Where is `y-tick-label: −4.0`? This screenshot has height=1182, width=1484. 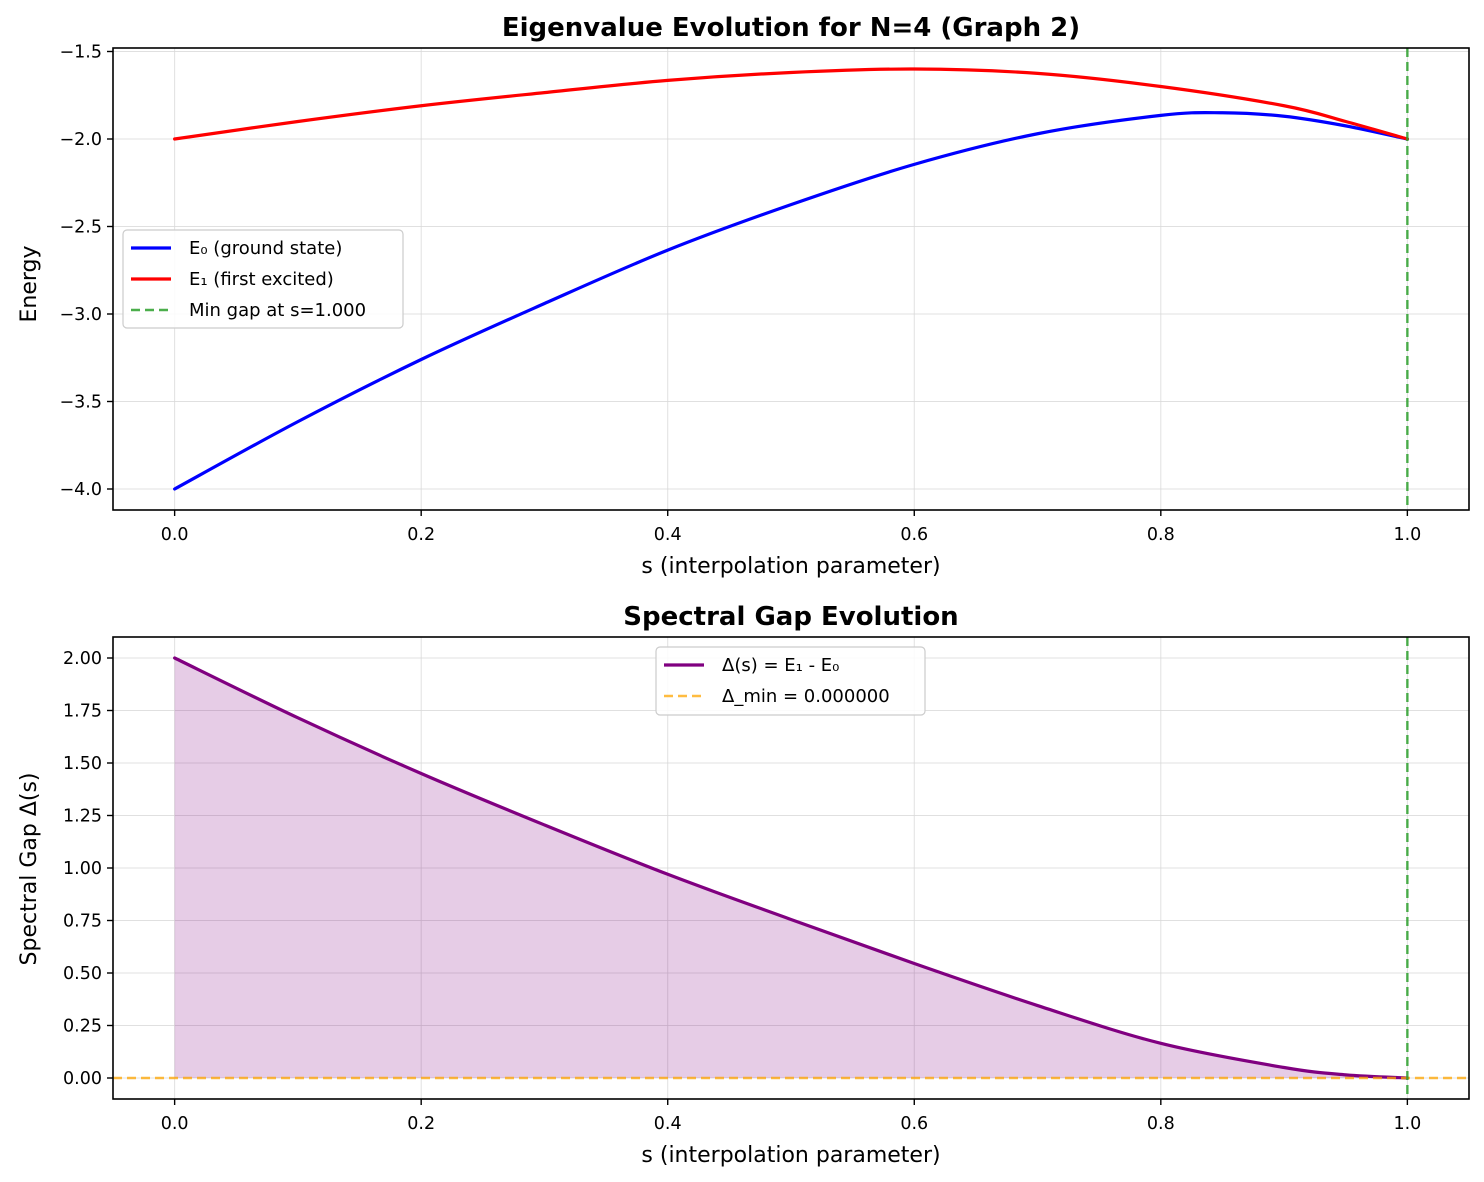 y-tick-label: −4.0 is located at coordinates (81, 490).